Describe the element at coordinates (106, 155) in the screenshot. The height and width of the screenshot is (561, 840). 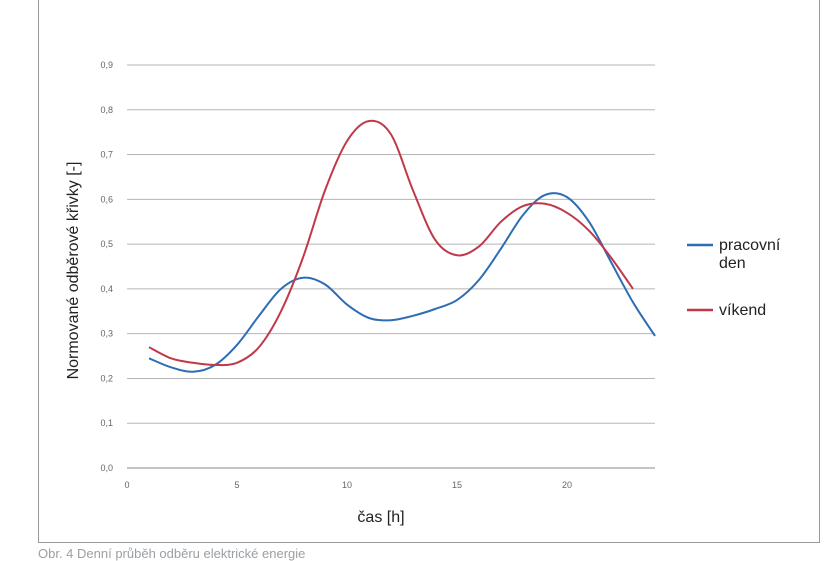
I see `y-tick-label: 0,7` at that location.